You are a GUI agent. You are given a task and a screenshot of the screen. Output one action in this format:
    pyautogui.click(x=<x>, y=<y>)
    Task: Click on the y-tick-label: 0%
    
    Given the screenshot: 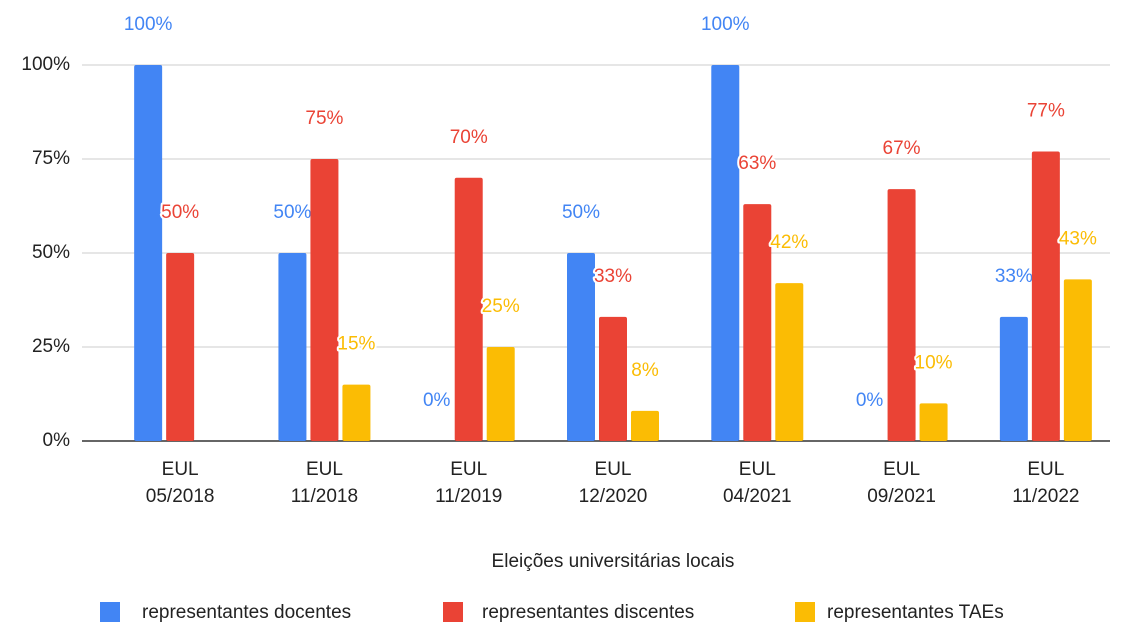 What is the action you would take?
    pyautogui.click(x=57, y=440)
    